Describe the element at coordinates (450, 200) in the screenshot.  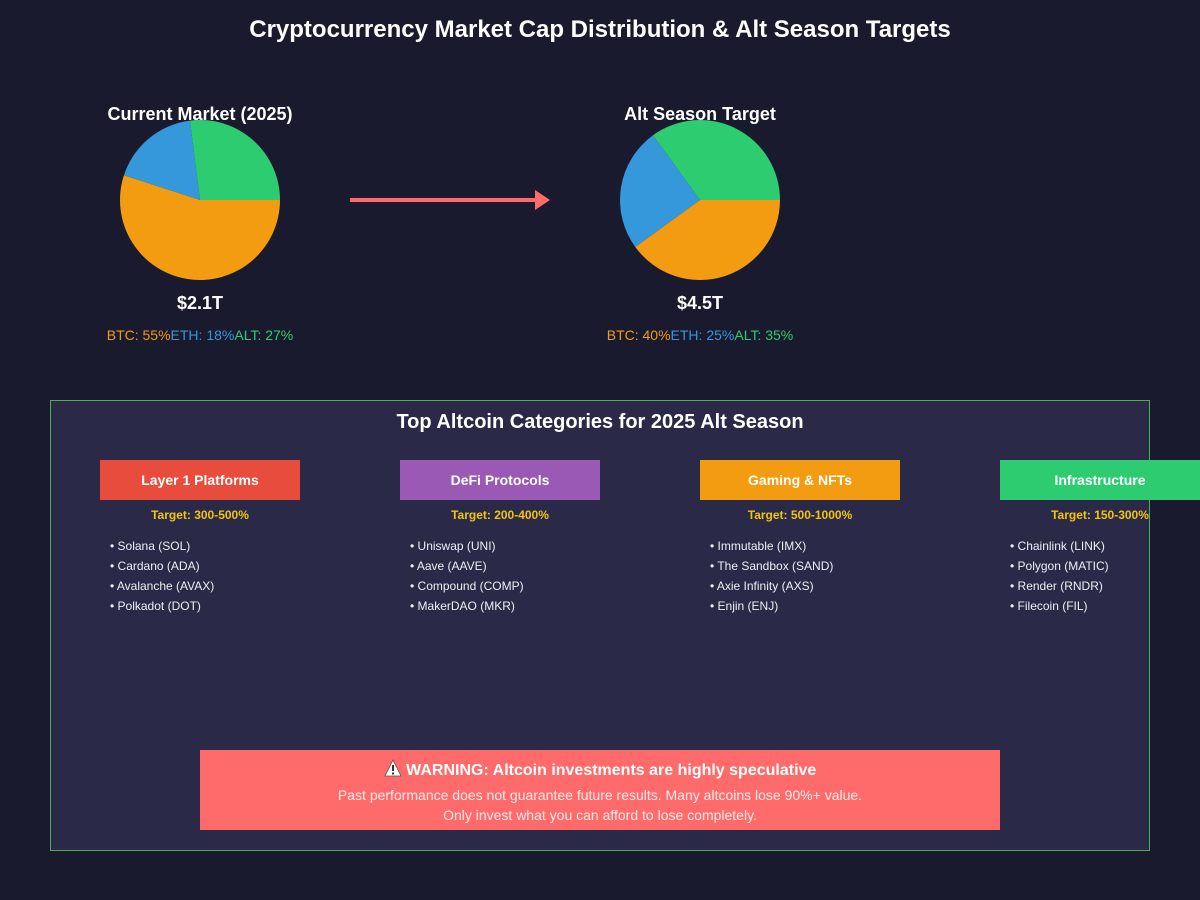
I see `transition-arrow-icon` at that location.